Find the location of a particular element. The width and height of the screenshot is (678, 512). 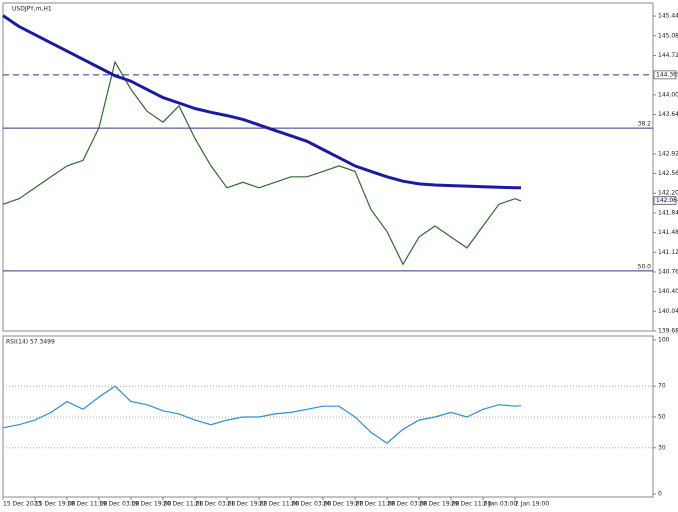

chart-title: USDJPY,m,H1 is located at coordinates (32, 9).